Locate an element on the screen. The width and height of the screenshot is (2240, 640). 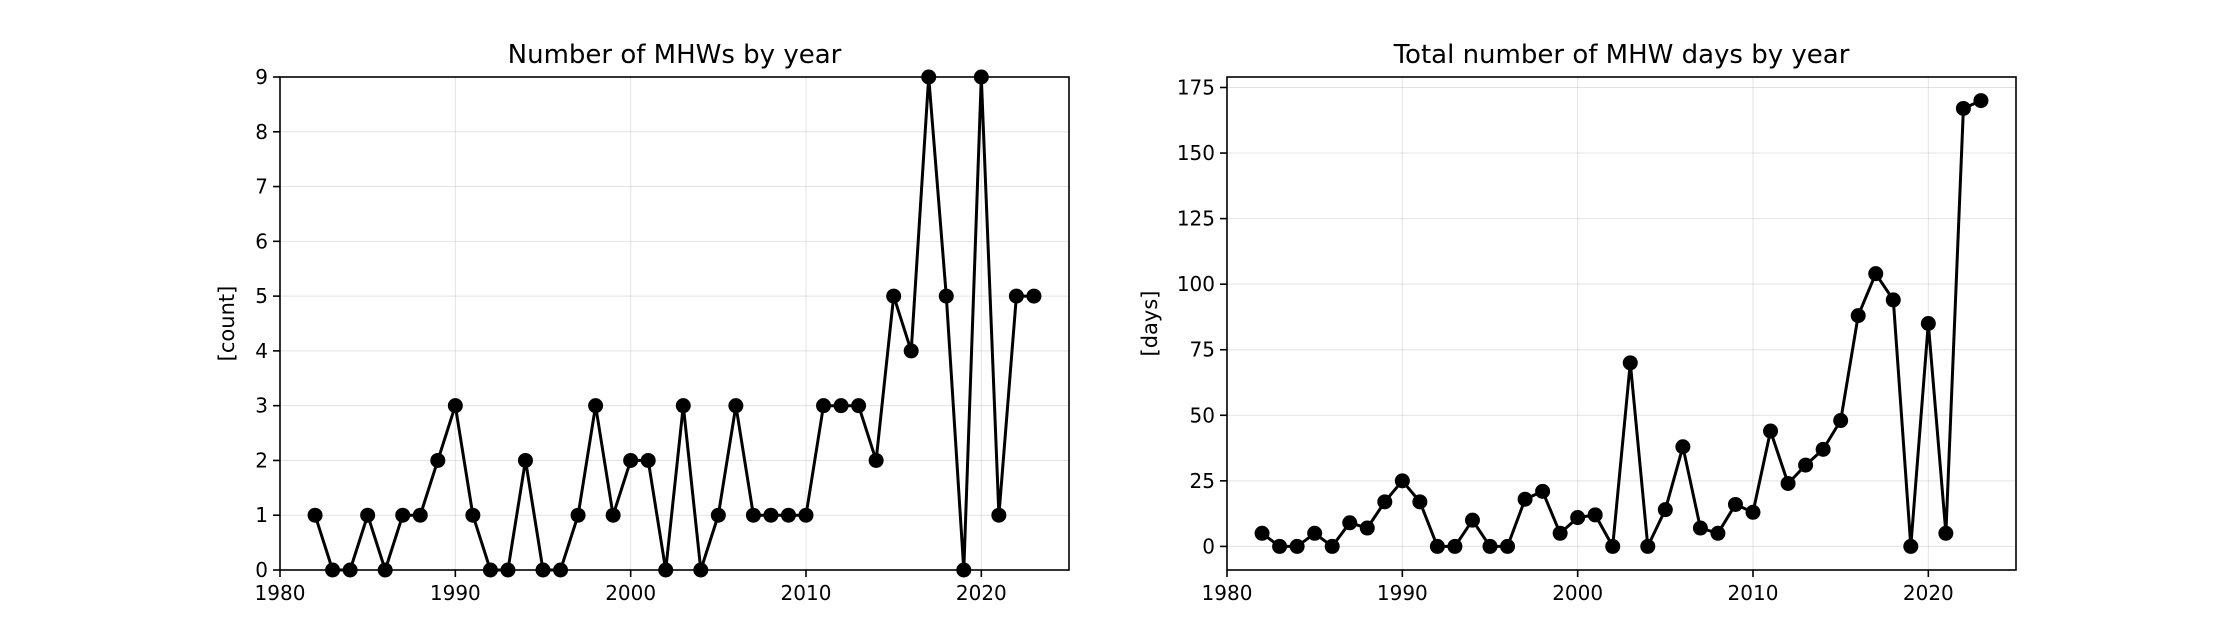
y-axis-label: [days] is located at coordinates (1150, 324).